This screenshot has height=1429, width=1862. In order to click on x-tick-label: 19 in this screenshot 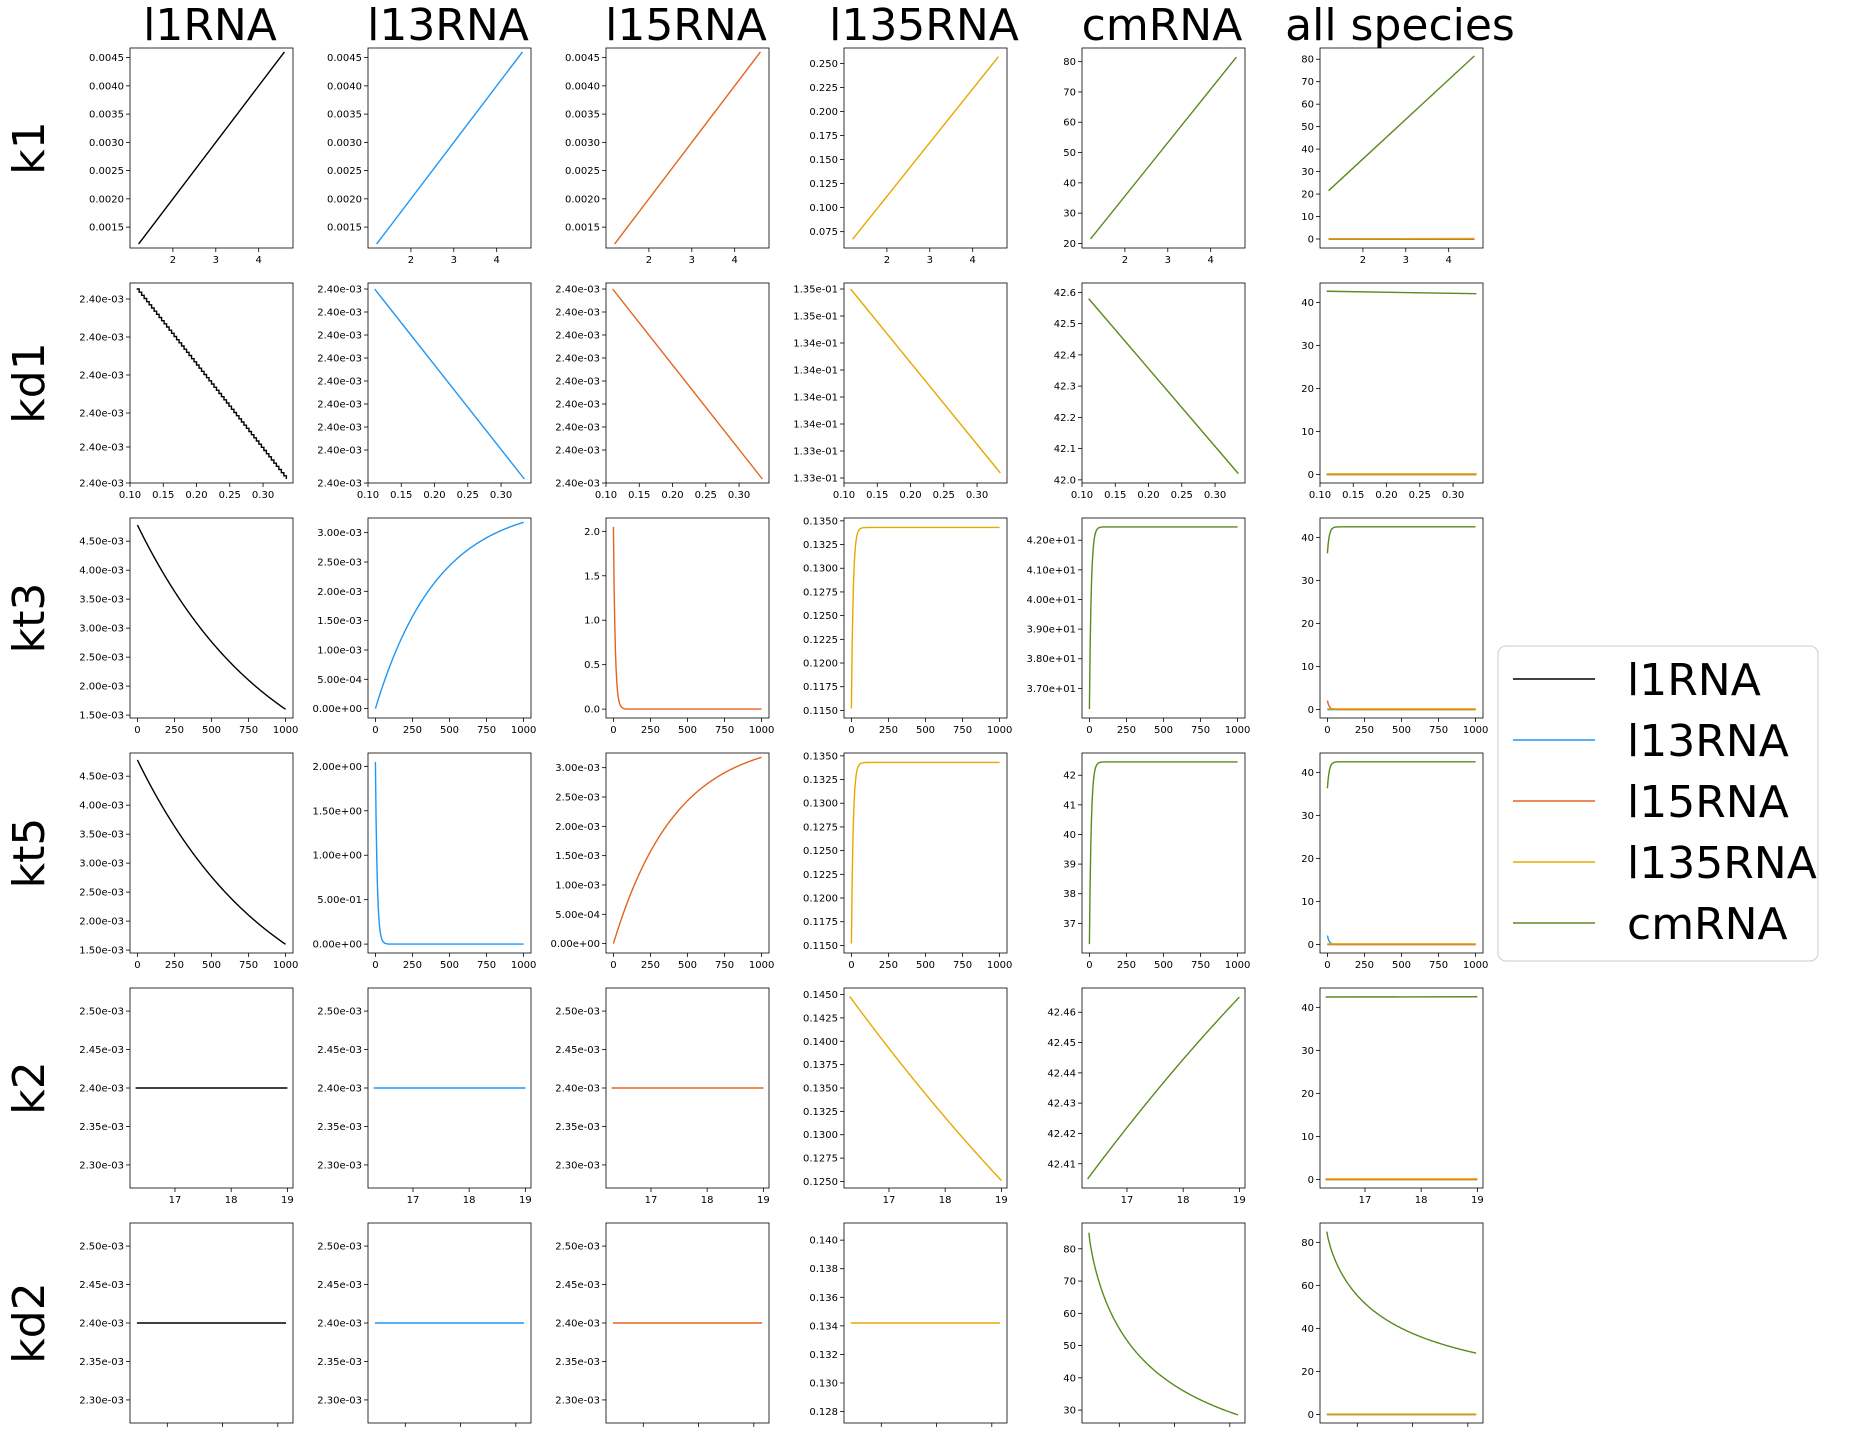, I will do `click(763, 1200)`.